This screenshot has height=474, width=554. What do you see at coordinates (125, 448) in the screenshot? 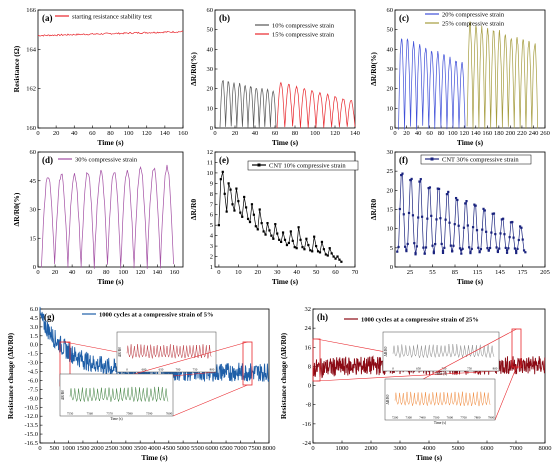
I see `x-tick-label: 3000` at bounding box center [125, 448].